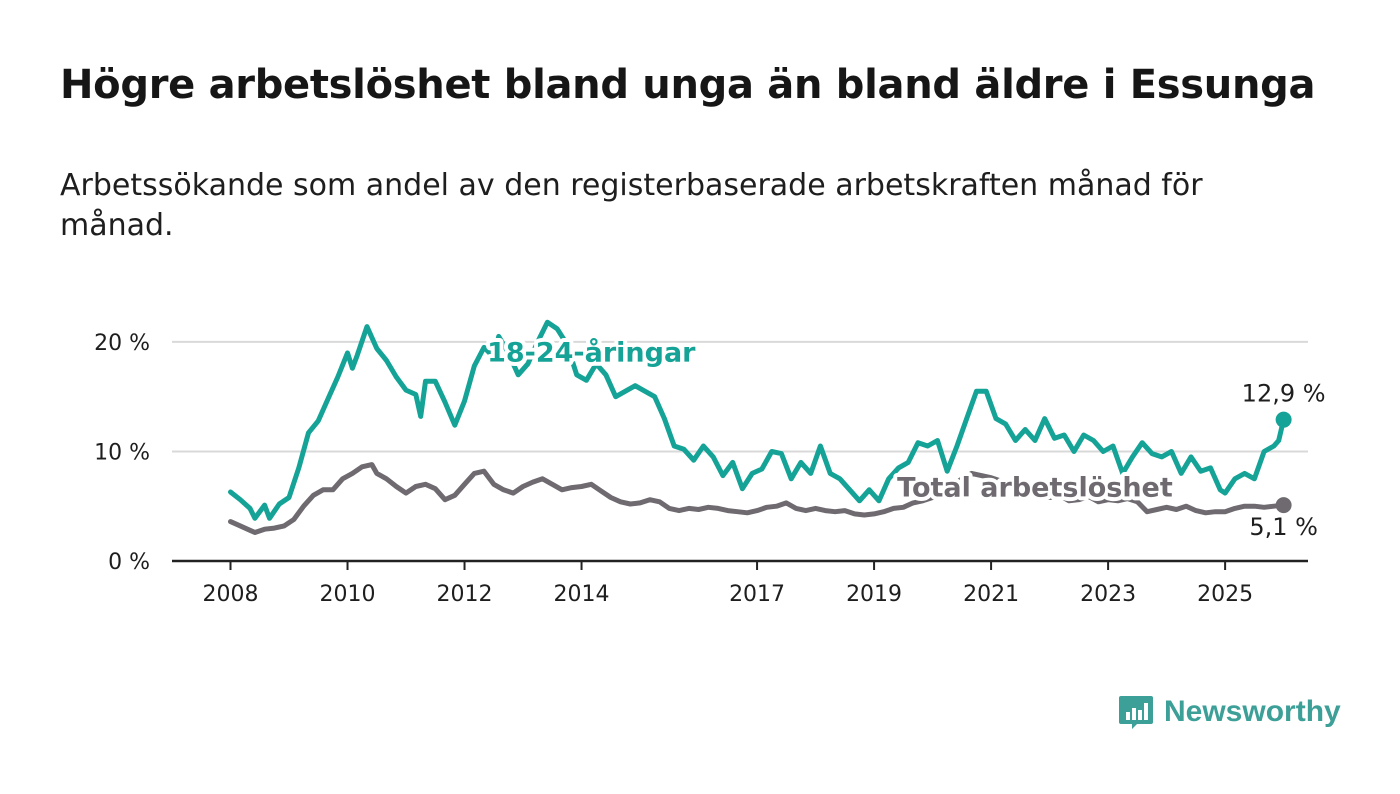  What do you see at coordinates (1284, 394) in the screenshot?
I see `youth-end-value-label: 12,9 %` at bounding box center [1284, 394].